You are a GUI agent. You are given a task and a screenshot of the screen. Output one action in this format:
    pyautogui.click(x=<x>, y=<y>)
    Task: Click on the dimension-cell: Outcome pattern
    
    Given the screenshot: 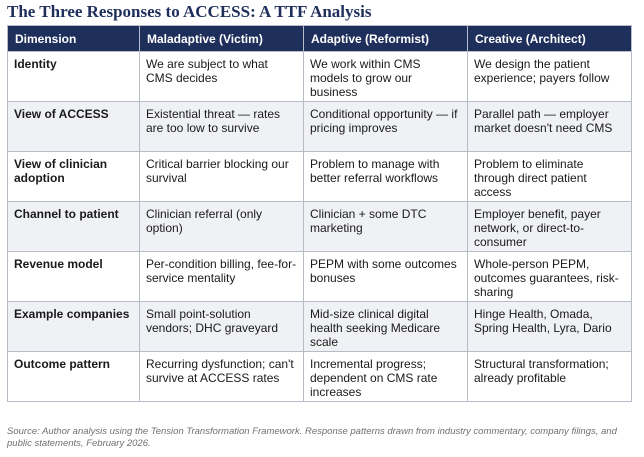 What is the action you would take?
    pyautogui.click(x=73, y=376)
    